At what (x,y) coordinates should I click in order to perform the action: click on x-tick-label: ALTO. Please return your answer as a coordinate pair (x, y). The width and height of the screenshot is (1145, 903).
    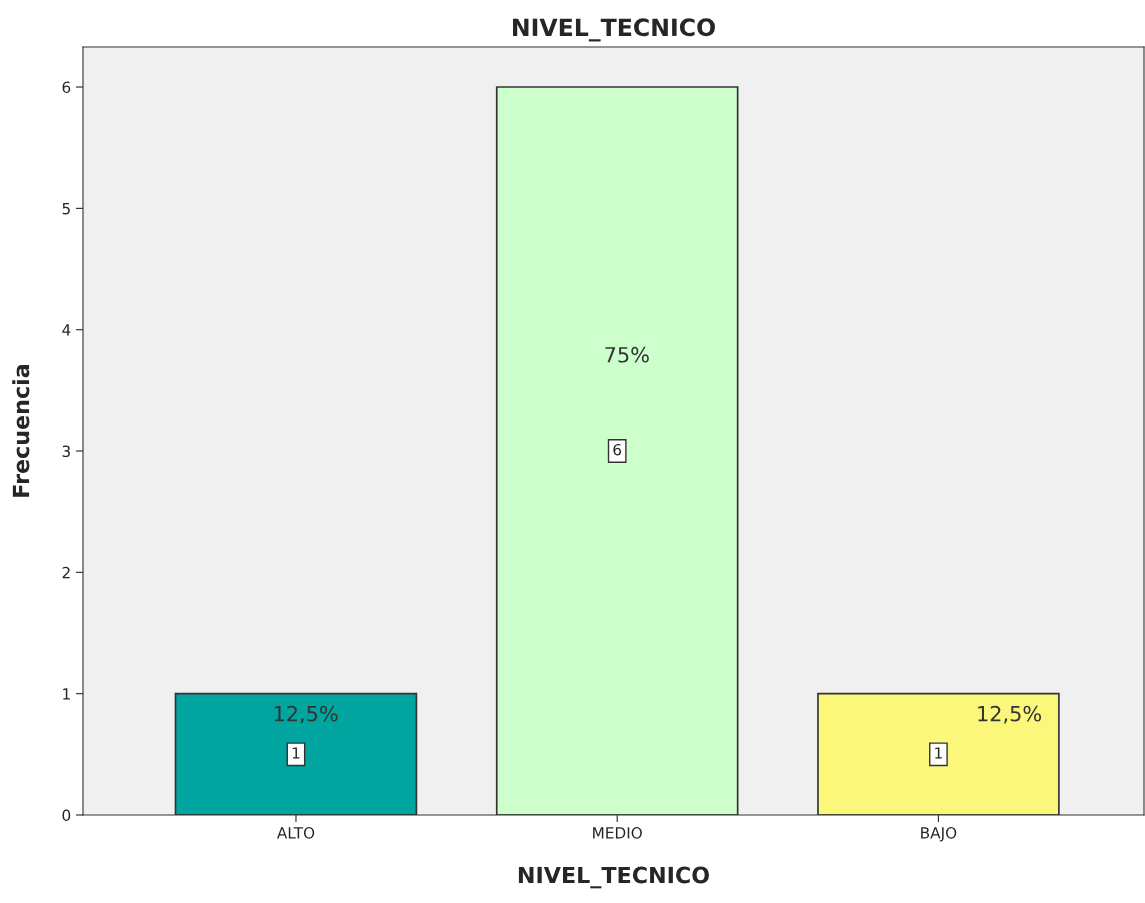
    Looking at the image, I should click on (295, 833).